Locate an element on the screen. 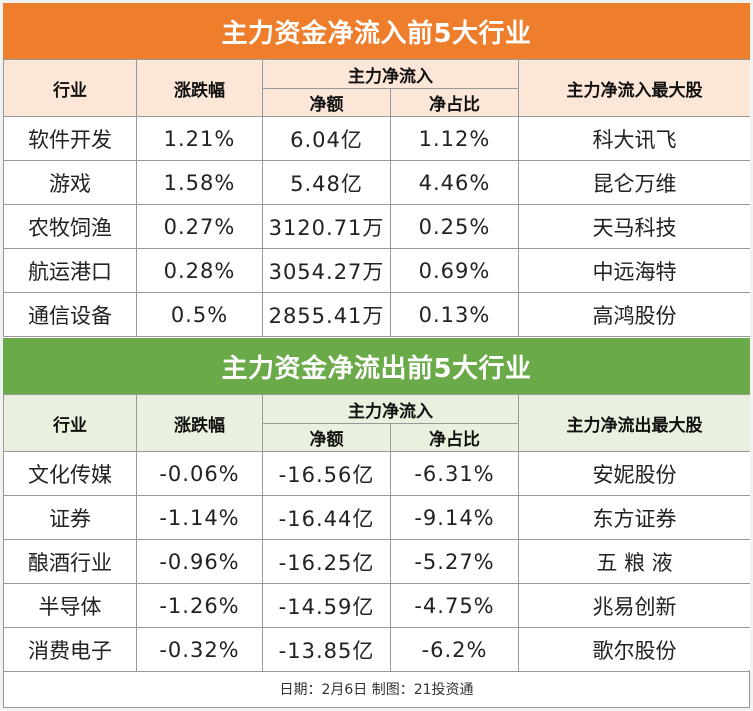 Image resolution: width=753 pixels, height=711 pixels. table-row: 游戏 1.58% 5.48亿 4.46% 昆仑万维 is located at coordinates (377, 182).